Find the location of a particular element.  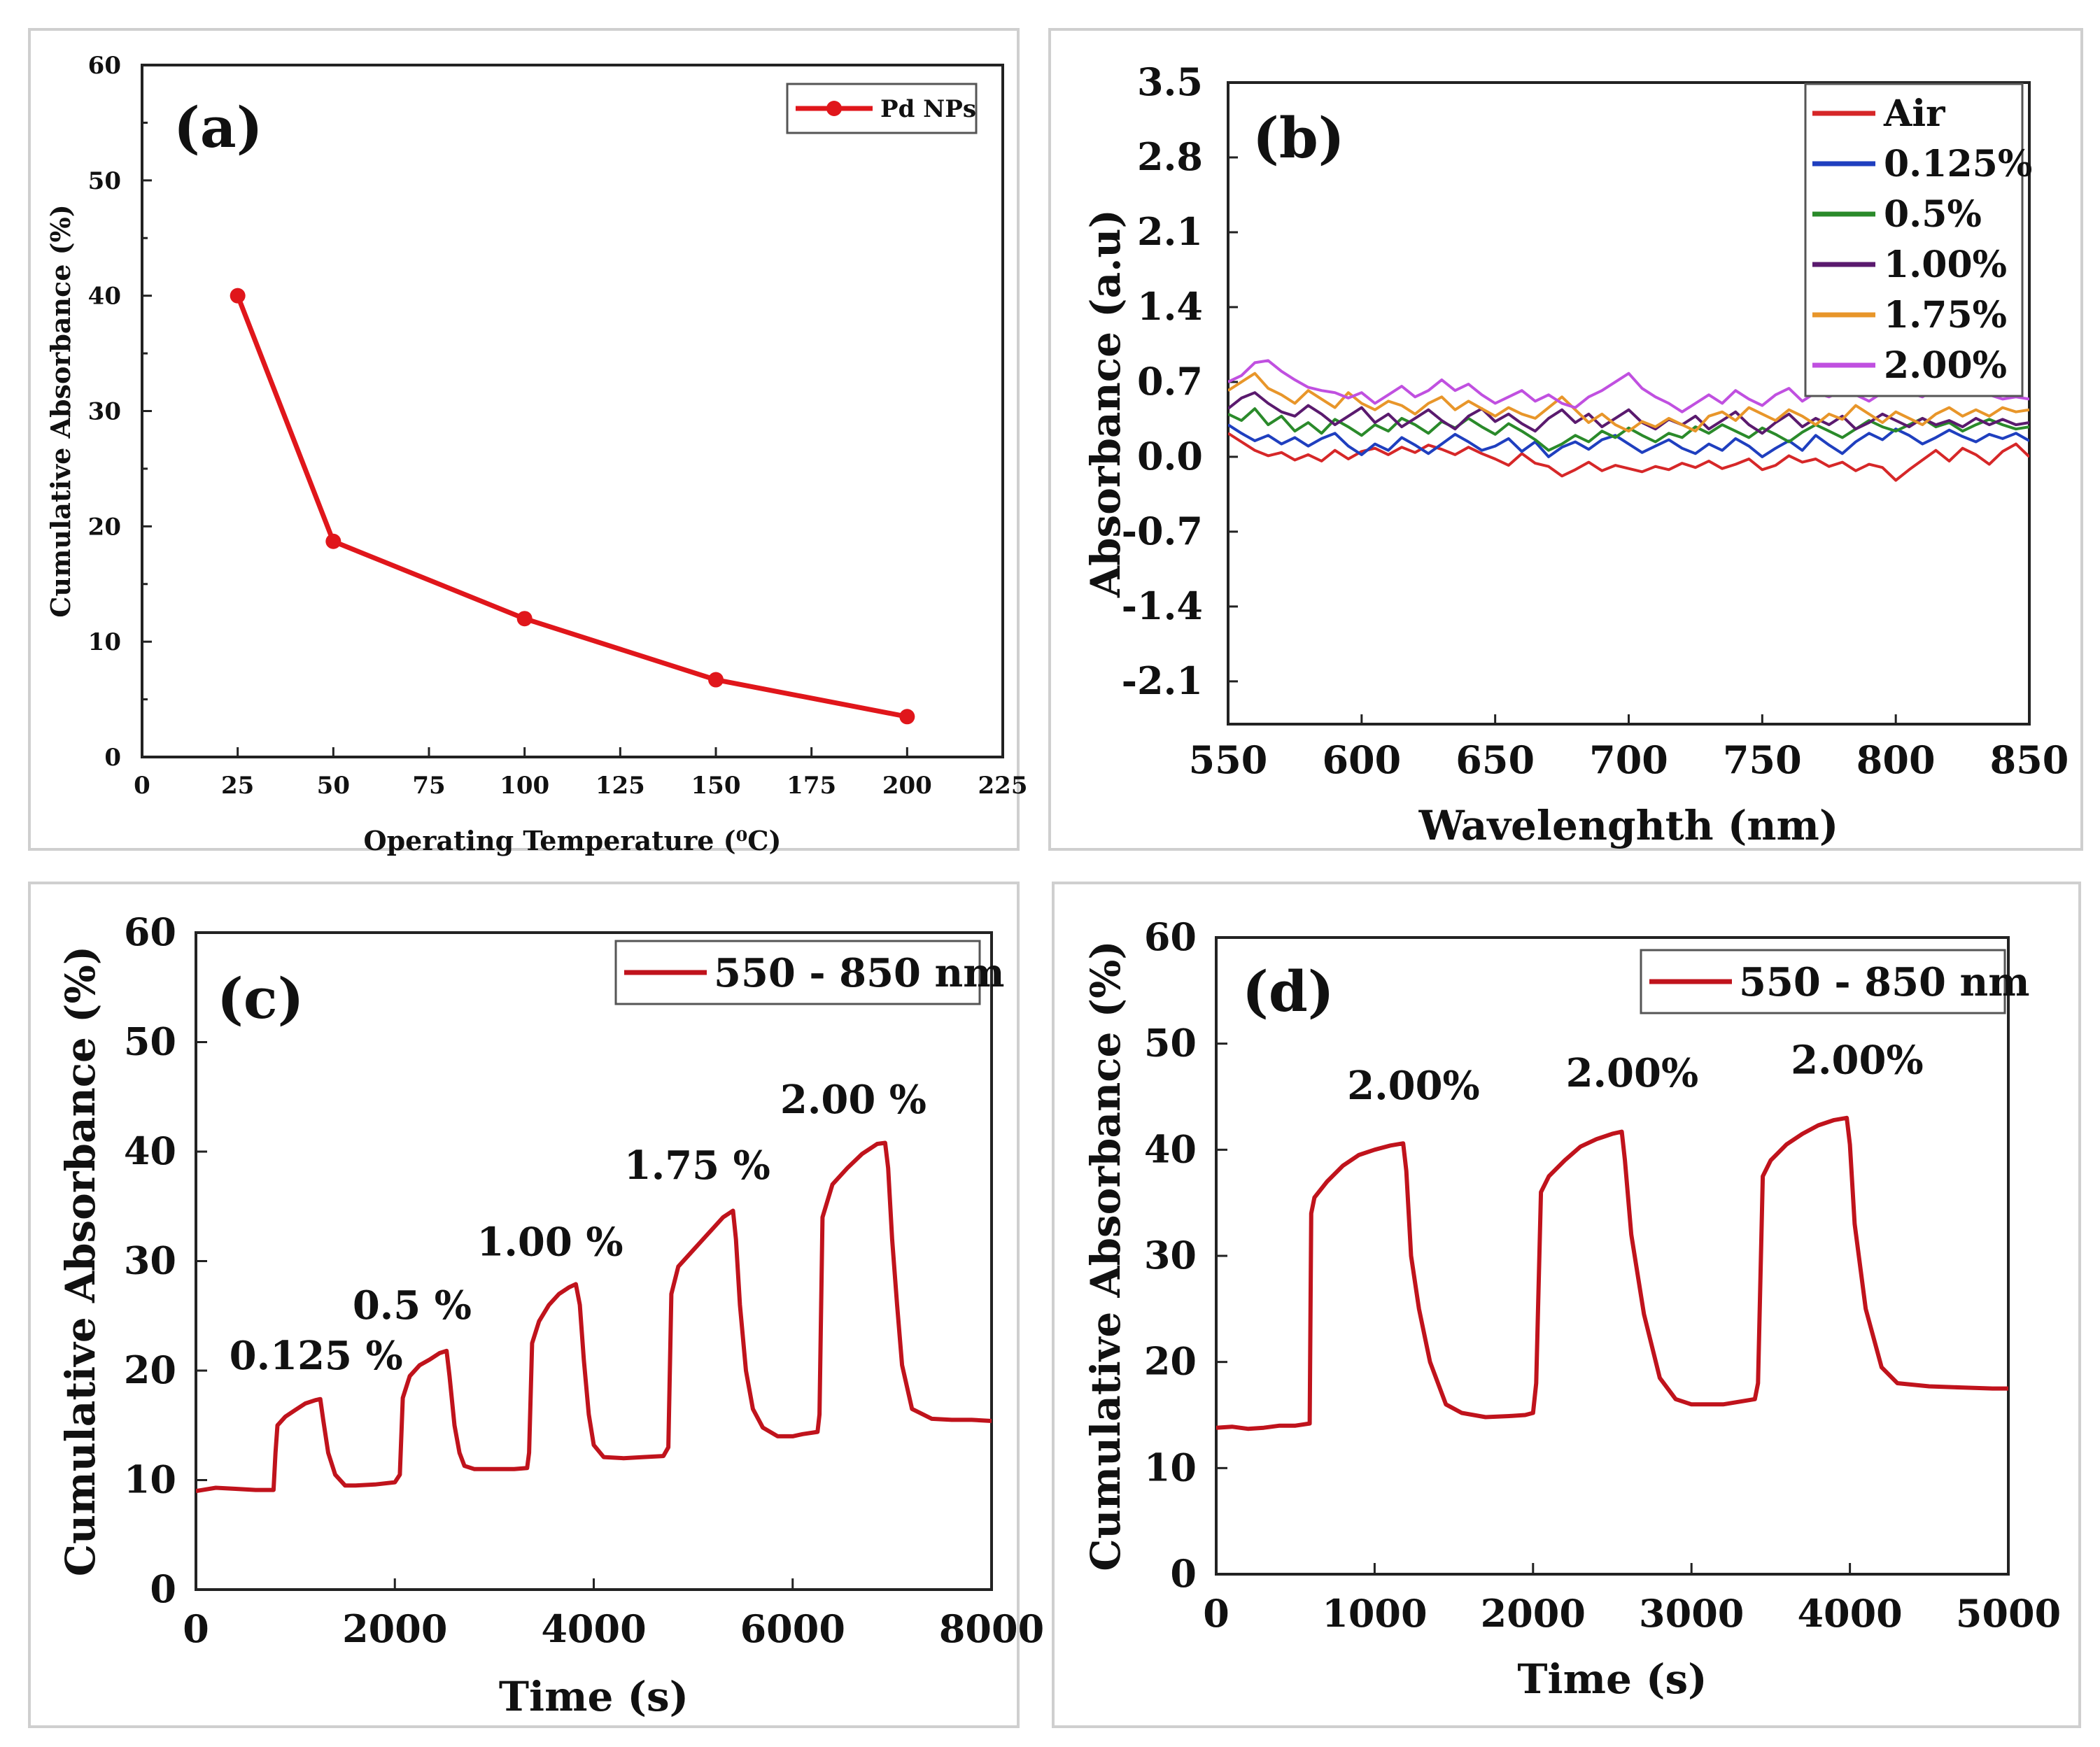

x-axis-title: Wavelenghth (nm) is located at coordinates (1628, 826).